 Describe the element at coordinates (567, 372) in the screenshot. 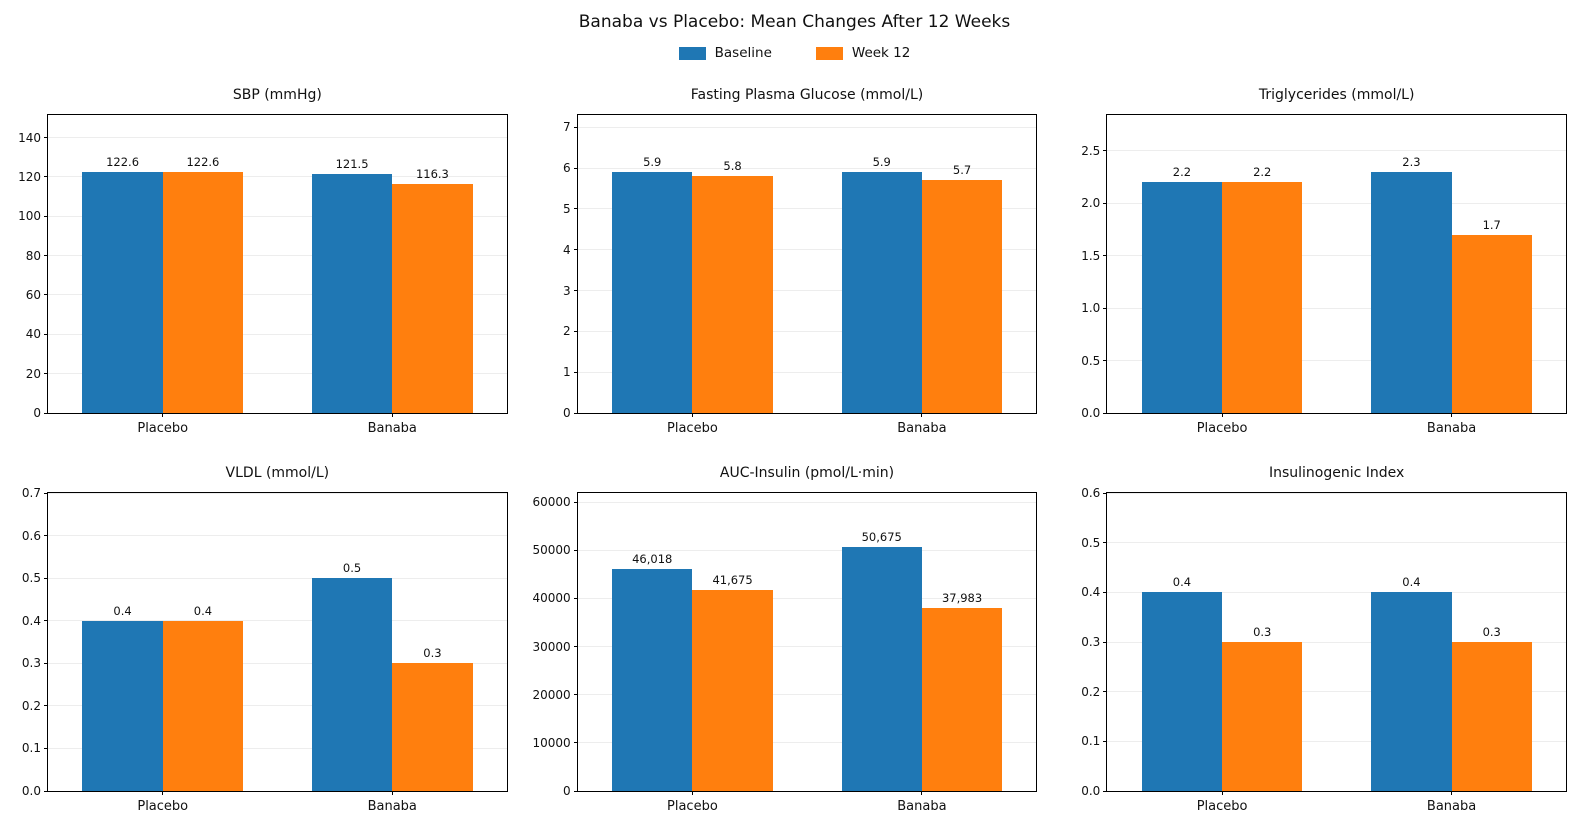

I see `y-tick-label: 1` at that location.